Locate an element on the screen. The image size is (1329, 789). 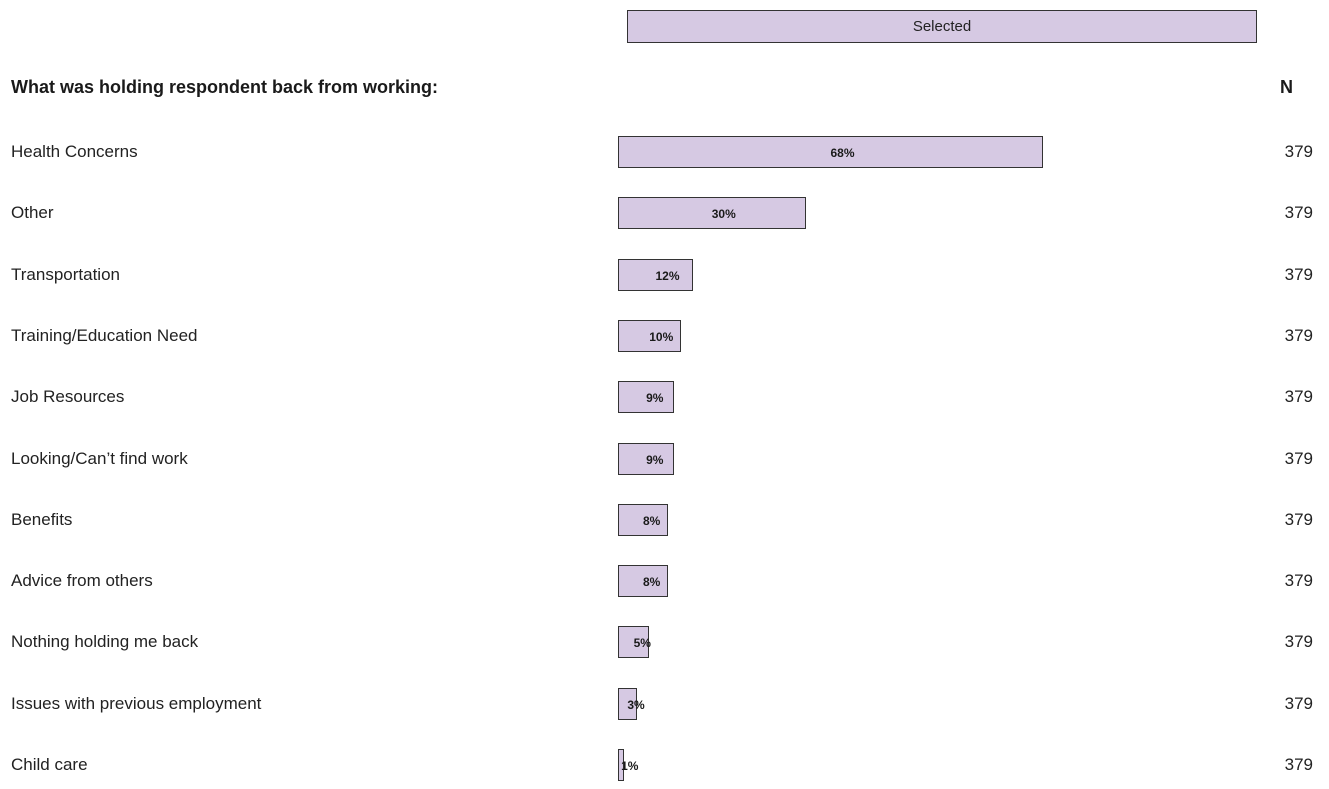
legend-label: Selected is located at coordinates (942, 26).